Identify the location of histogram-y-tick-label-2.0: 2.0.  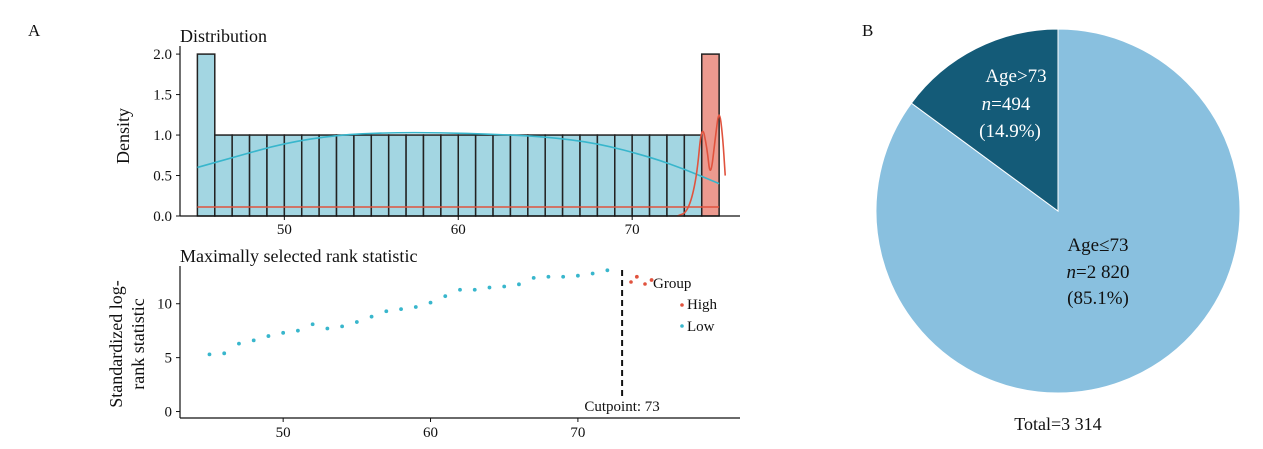
(162, 55).